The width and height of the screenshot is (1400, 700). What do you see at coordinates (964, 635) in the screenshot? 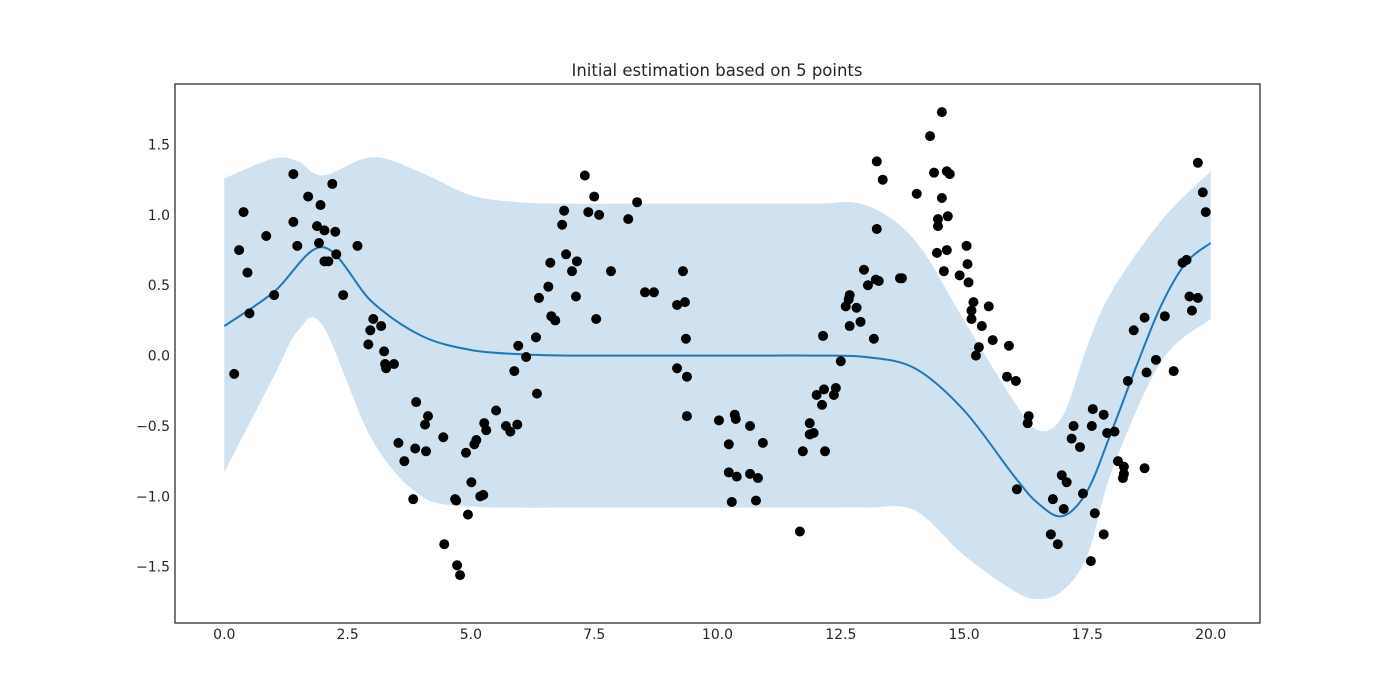
I see `x-tick-label: 15.0` at bounding box center [964, 635].